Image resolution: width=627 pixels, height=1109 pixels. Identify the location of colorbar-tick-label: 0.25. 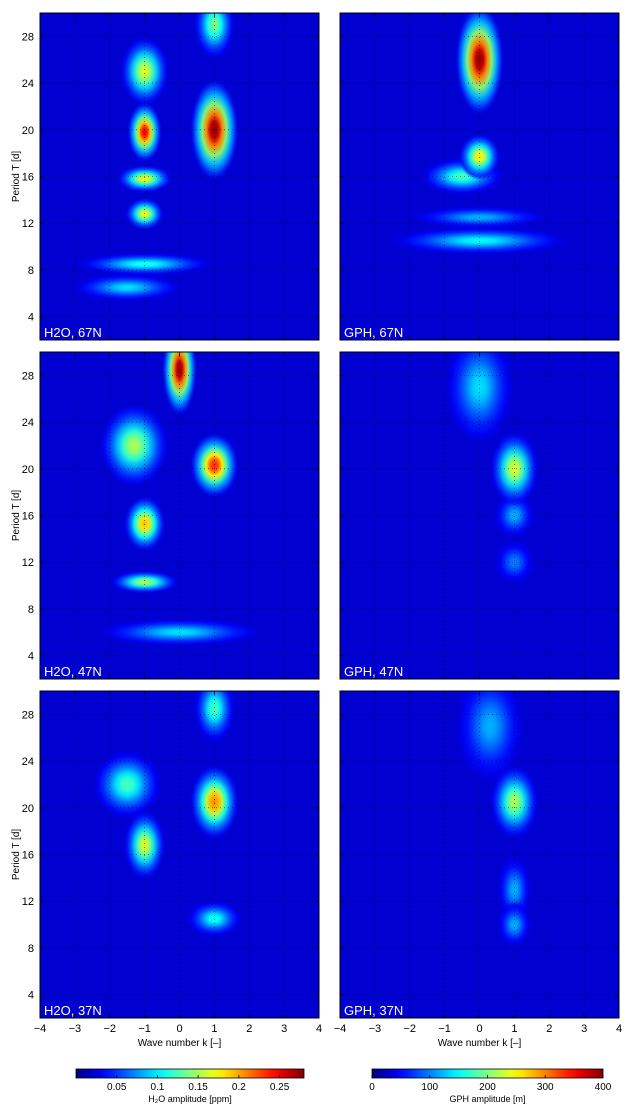
(280, 1087).